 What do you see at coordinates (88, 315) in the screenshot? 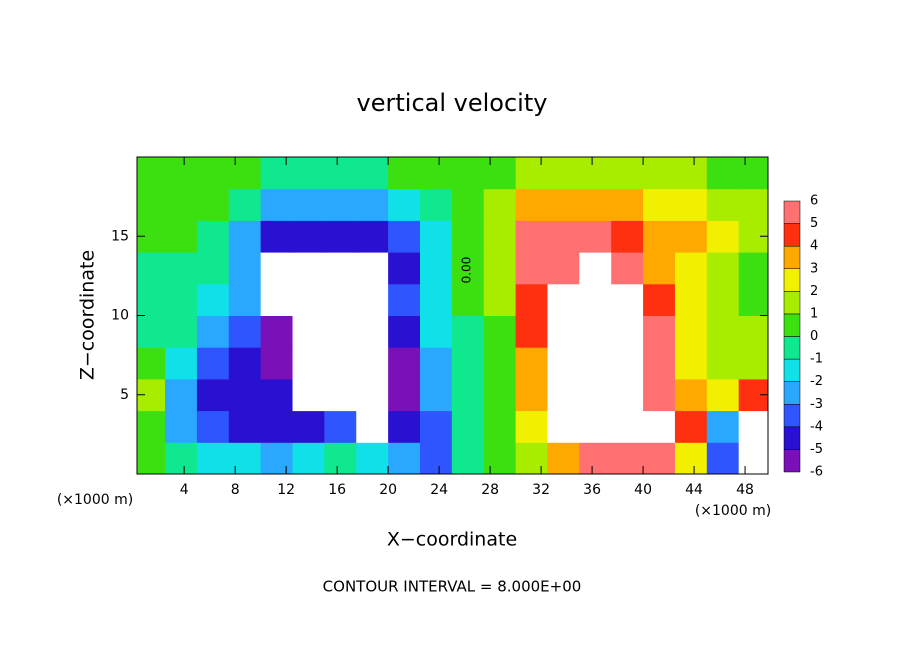
I see `y-axis-label: Z−coordinate` at bounding box center [88, 315].